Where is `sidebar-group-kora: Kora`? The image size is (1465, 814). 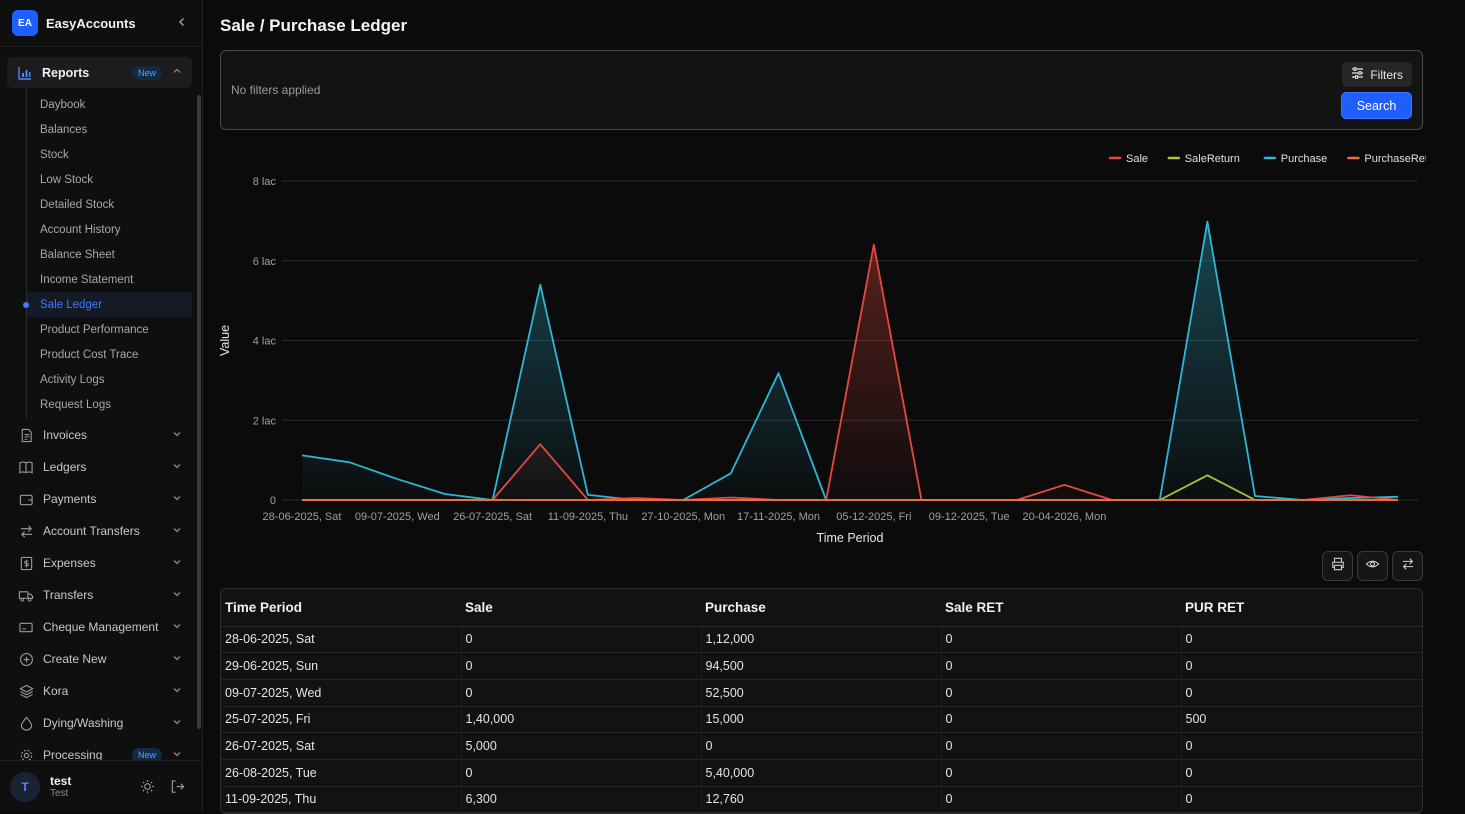
sidebar-group-kora: Kora is located at coordinates (101, 691).